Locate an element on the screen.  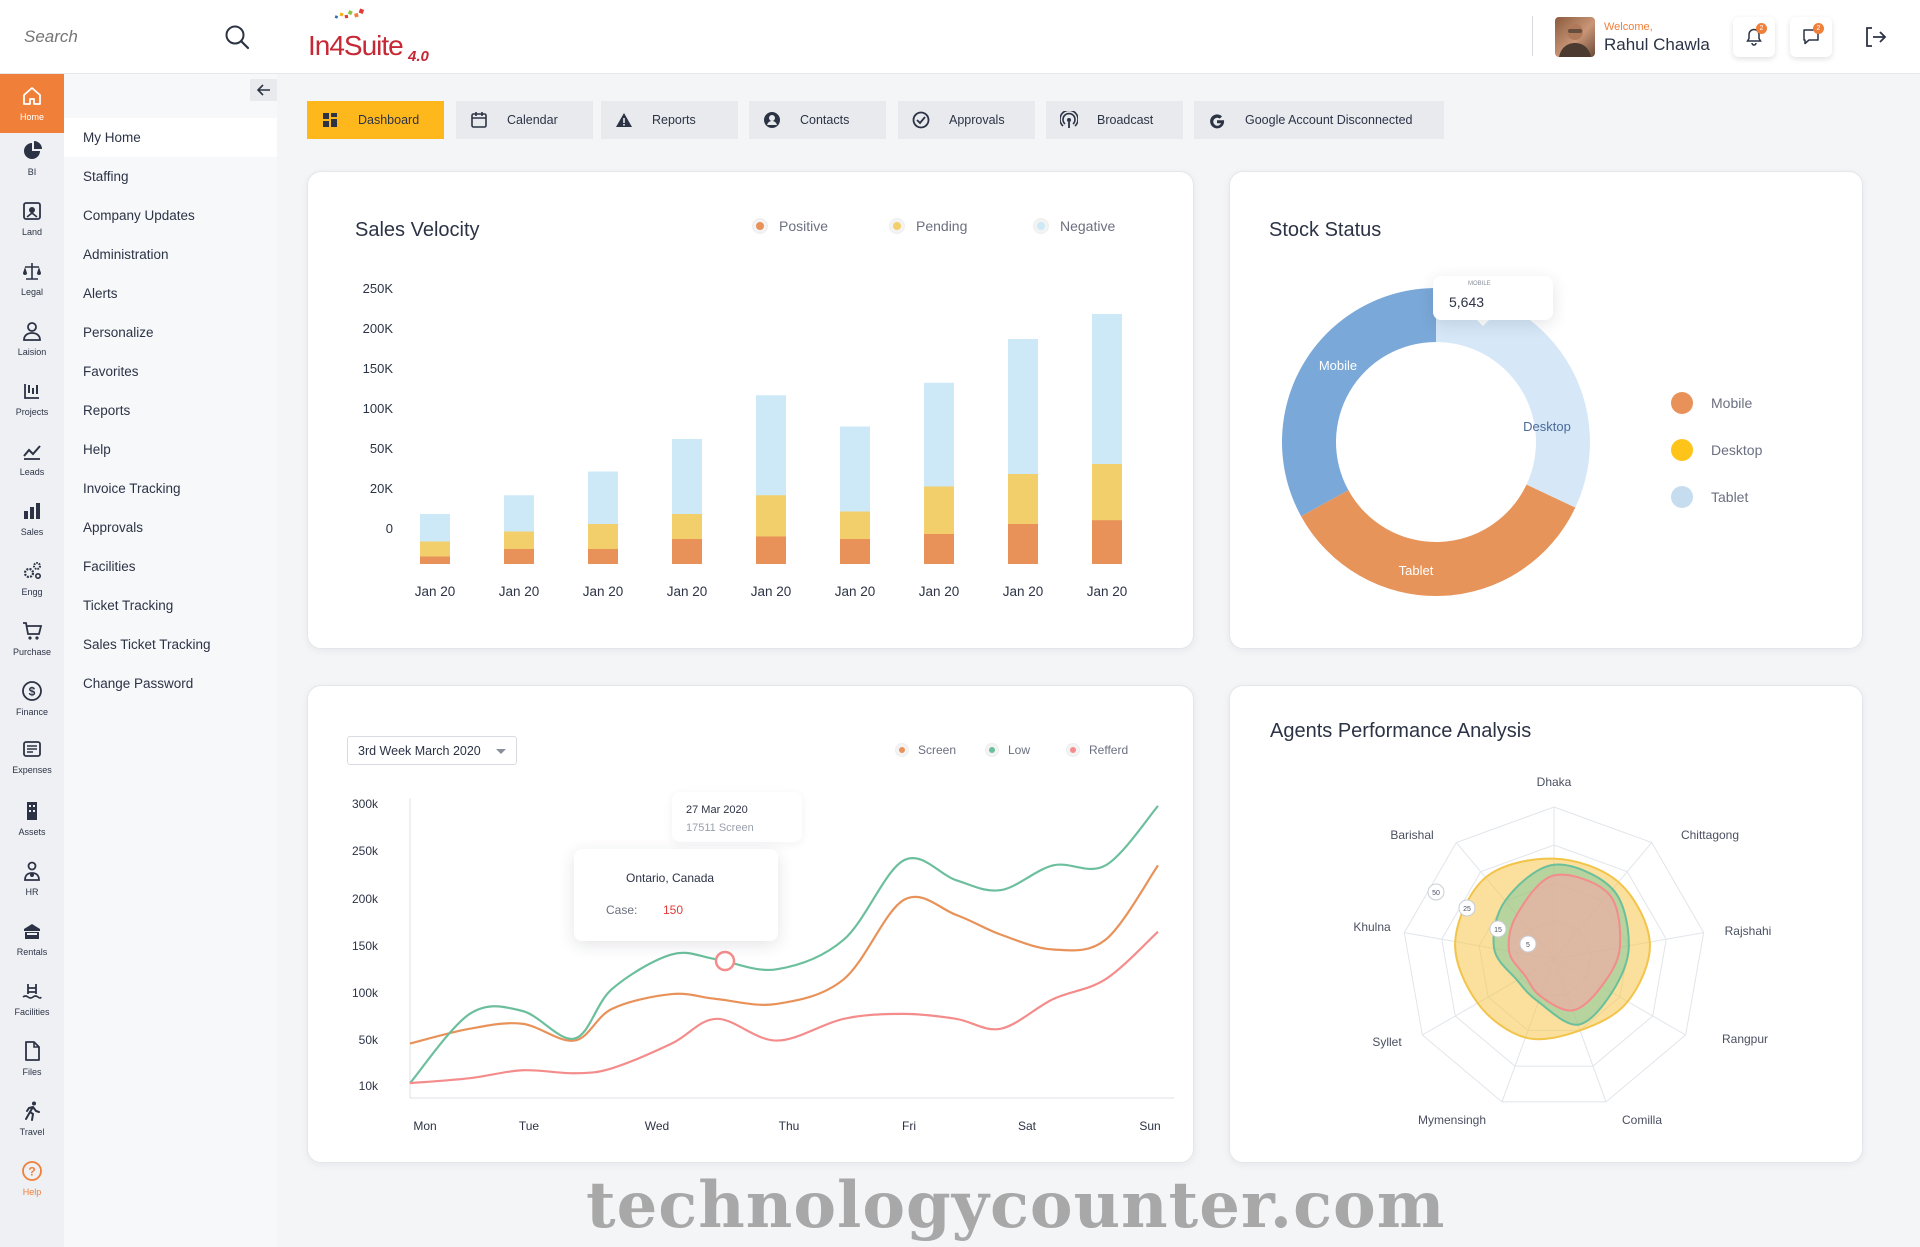
donut-slice-desktop is located at coordinates (1513, 398).